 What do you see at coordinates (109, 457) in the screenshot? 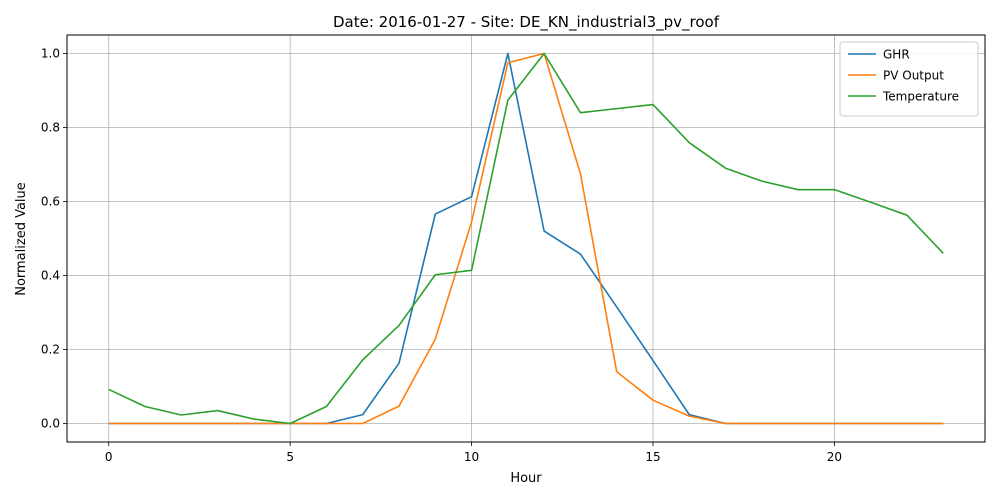
I see `x-tick-label: 0` at bounding box center [109, 457].